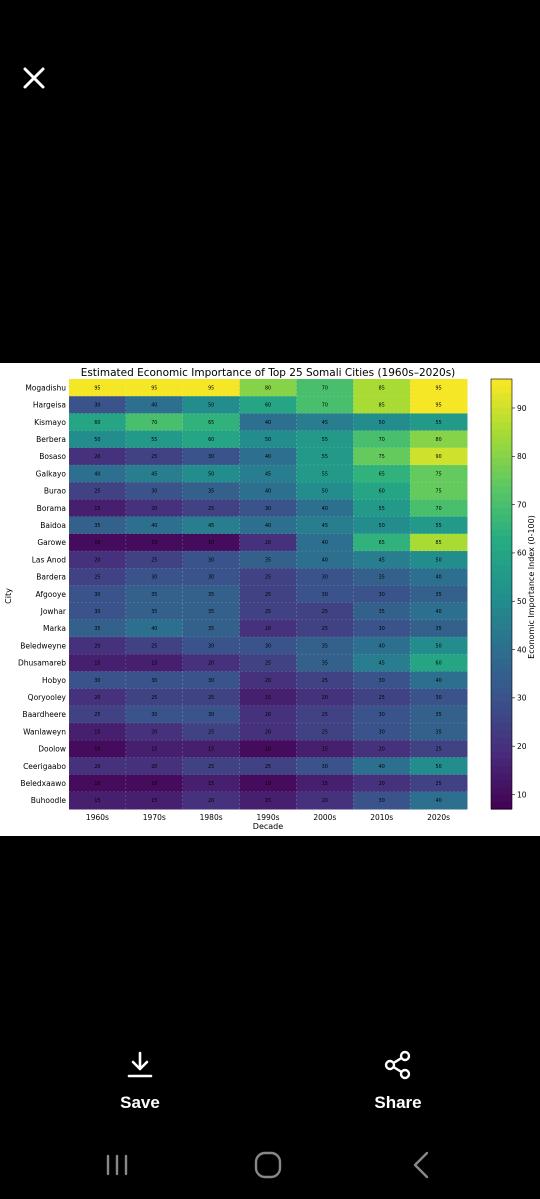  I want to click on back-button, so click(421, 1165).